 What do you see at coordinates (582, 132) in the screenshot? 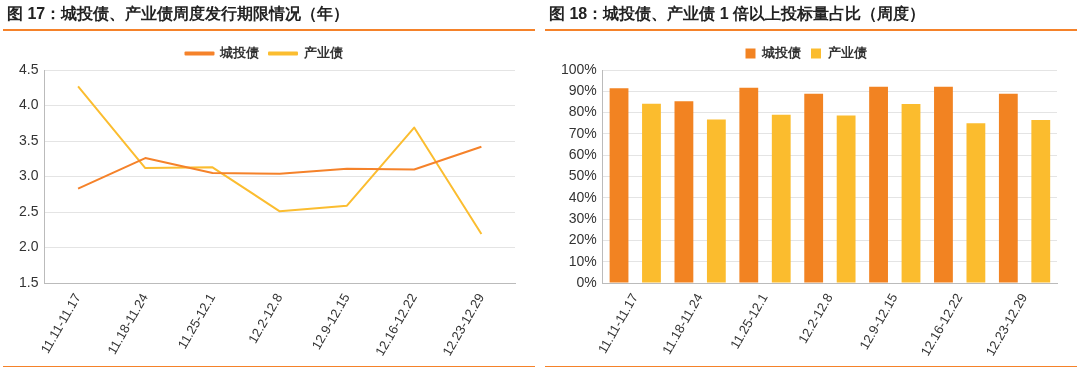
I see `y-tick-label: 70%` at bounding box center [582, 132].